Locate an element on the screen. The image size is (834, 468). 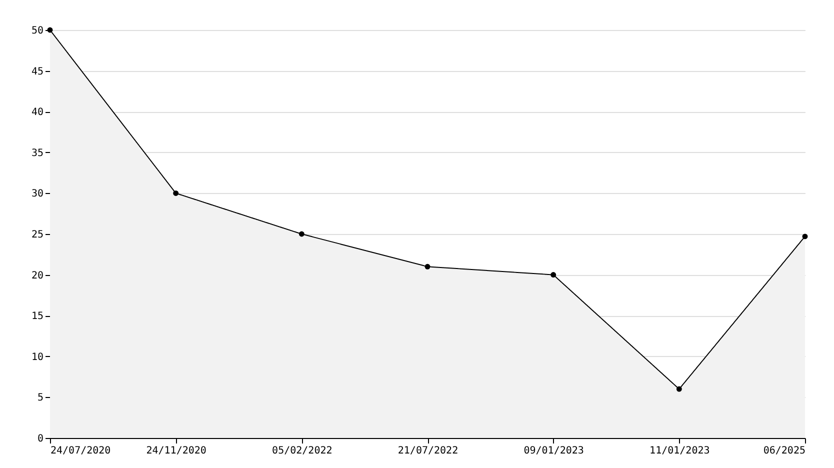
y-tick-label: 50 is located at coordinates (37, 31).